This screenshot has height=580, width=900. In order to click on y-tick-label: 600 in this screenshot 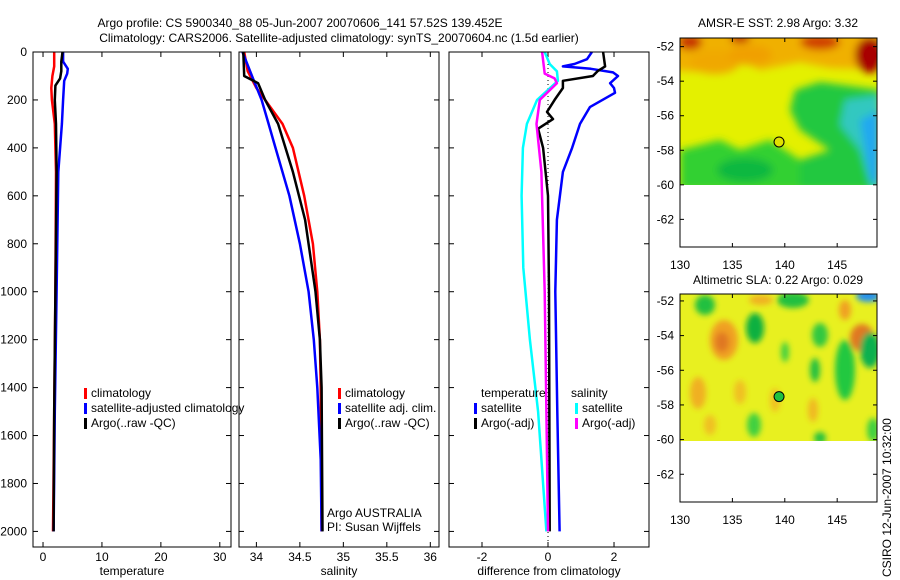, I will do `click(17, 196)`.